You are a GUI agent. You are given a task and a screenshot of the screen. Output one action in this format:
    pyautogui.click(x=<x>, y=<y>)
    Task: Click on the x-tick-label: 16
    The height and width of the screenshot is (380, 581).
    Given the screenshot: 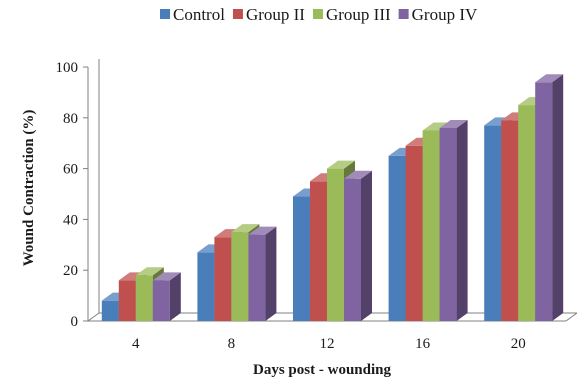 What is the action you would take?
    pyautogui.click(x=423, y=344)
    